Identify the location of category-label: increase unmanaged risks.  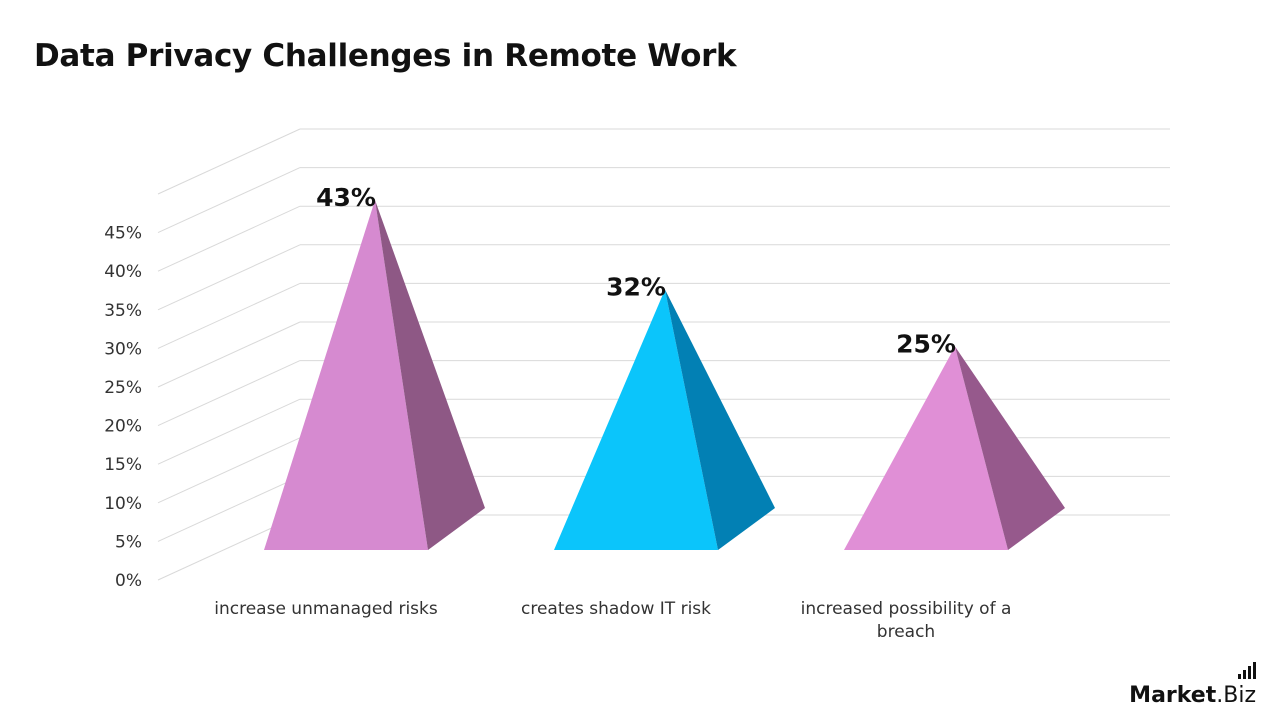
(326, 609).